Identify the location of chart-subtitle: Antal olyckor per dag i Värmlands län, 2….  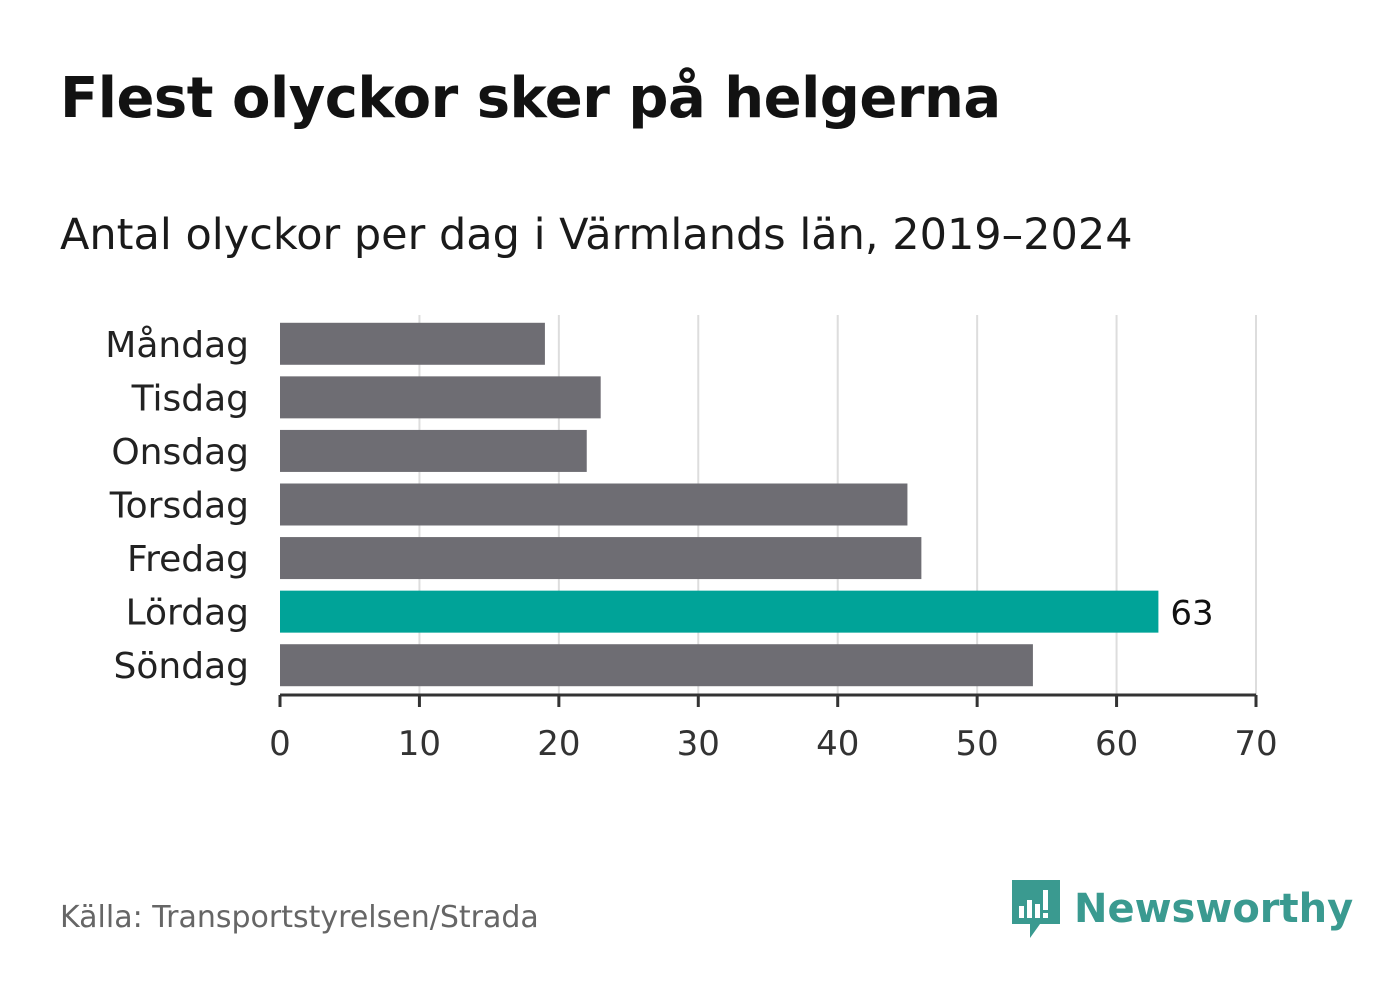
(596, 235).